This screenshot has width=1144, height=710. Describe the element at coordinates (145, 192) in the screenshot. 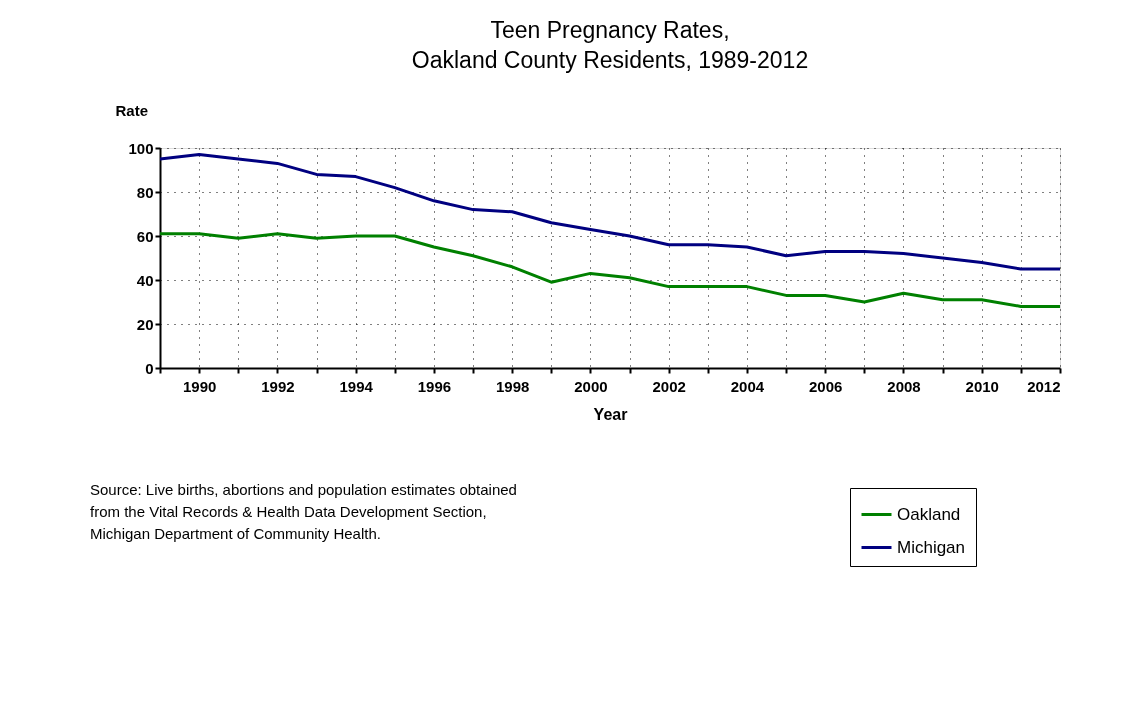

I see `y-tick-label: 80` at that location.